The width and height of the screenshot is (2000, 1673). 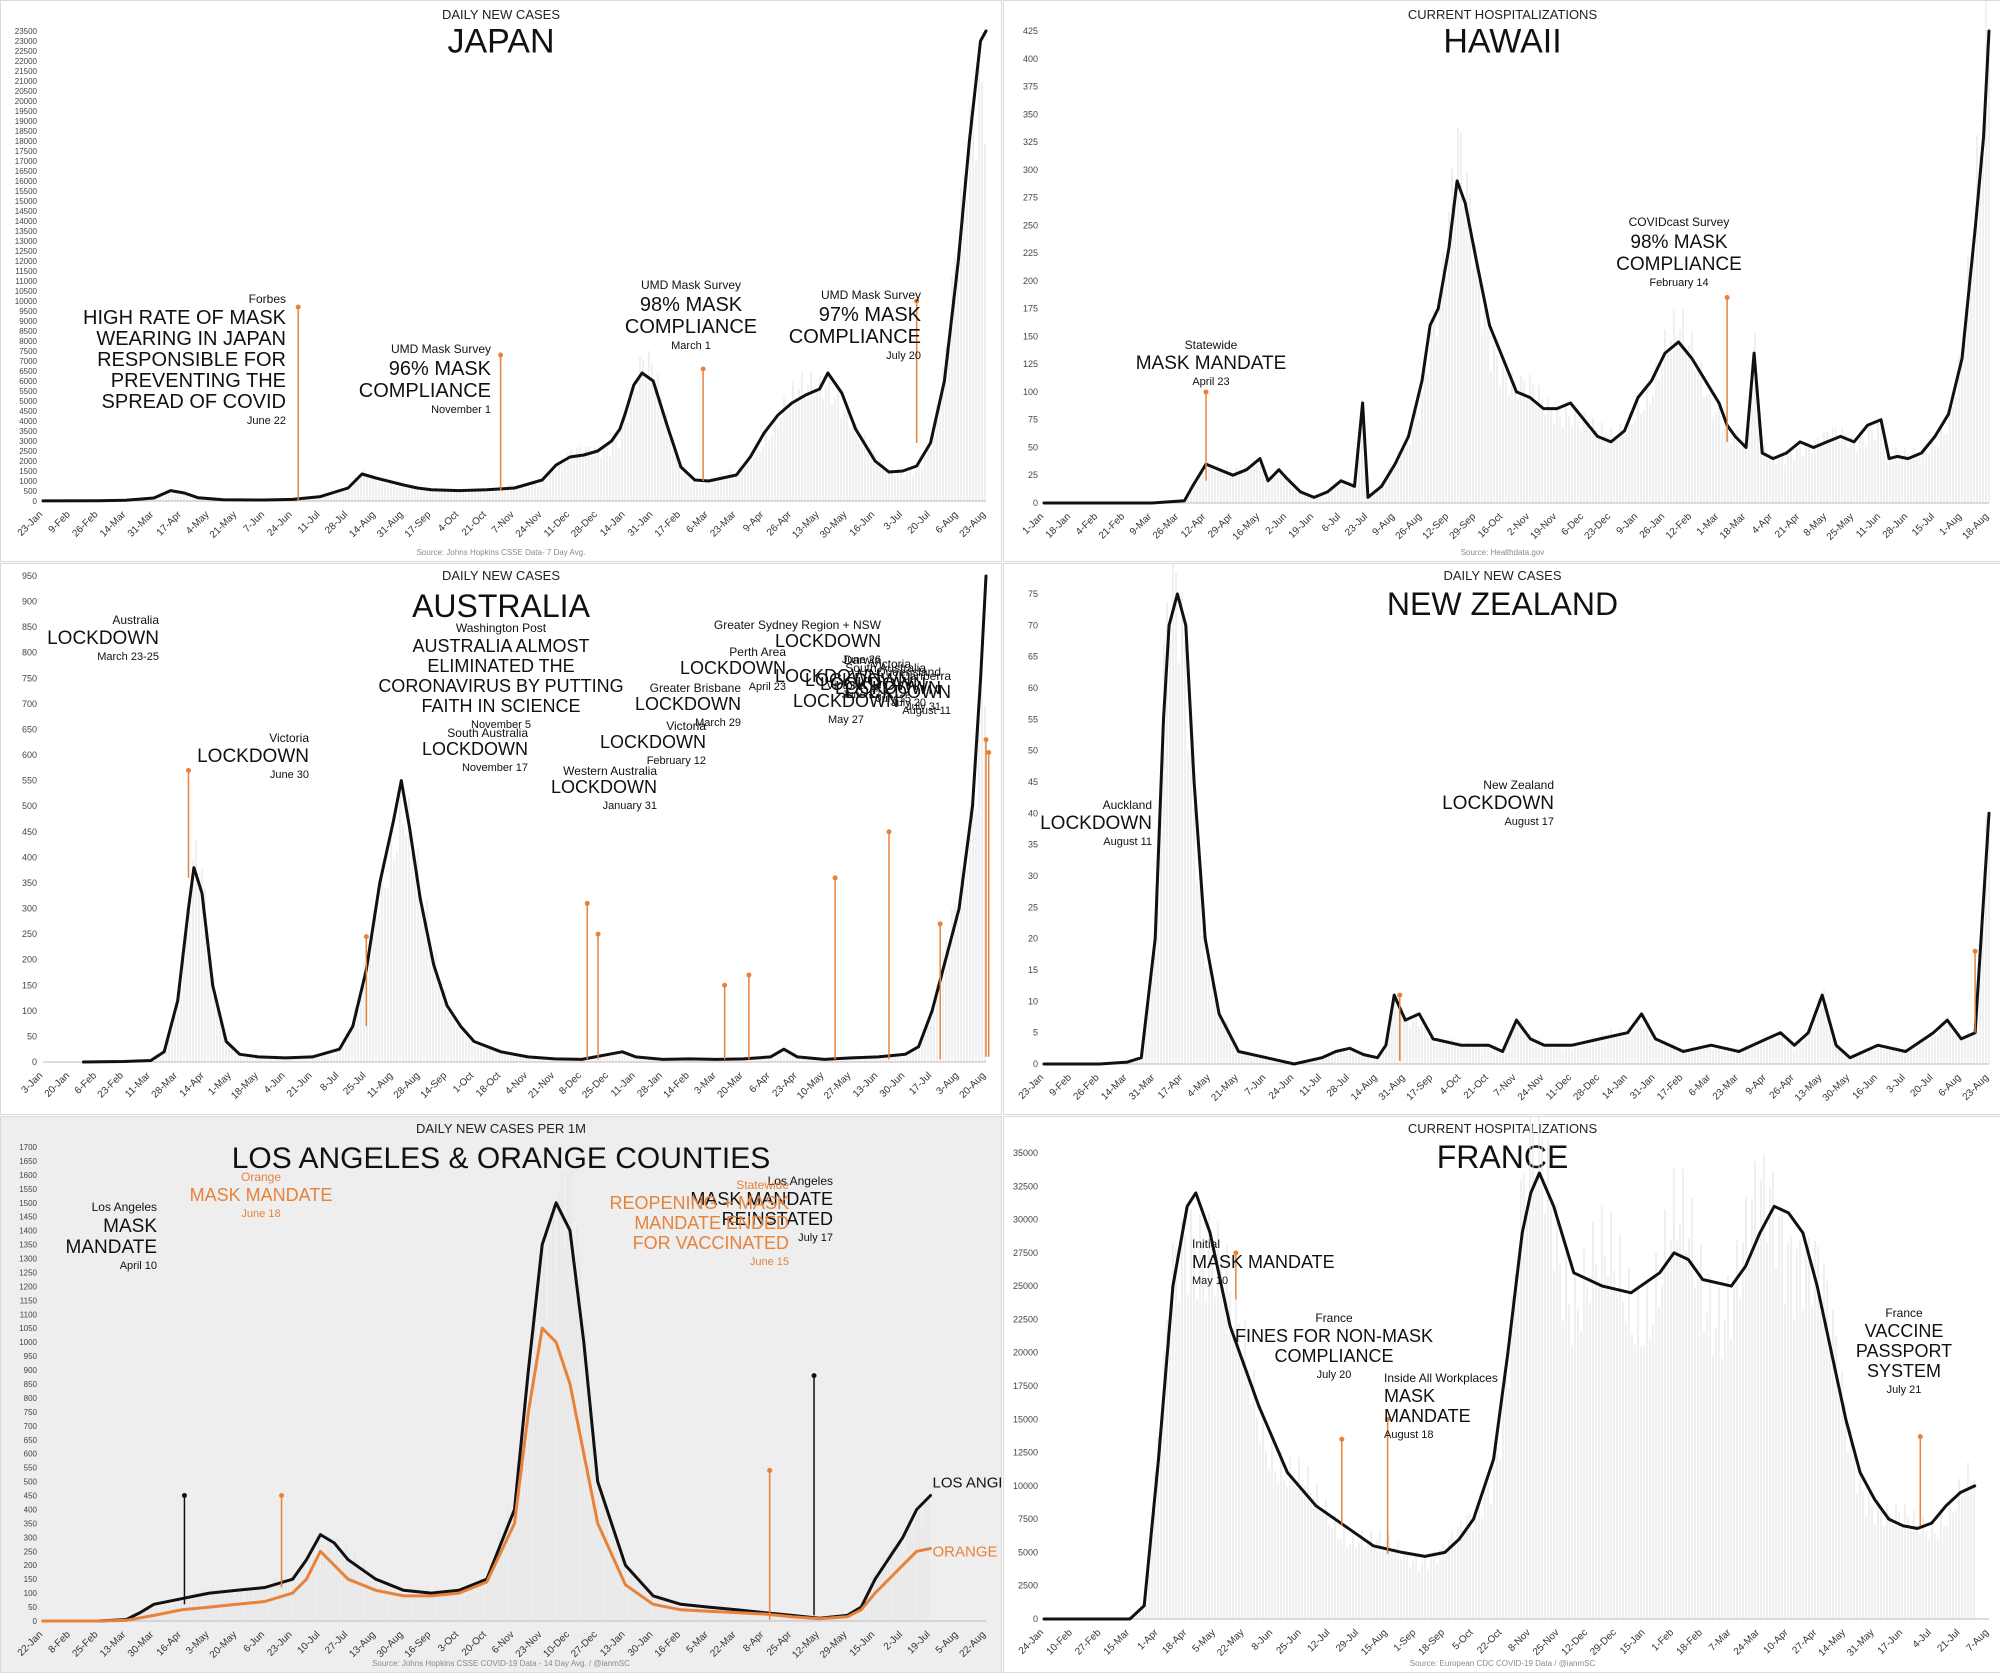 What do you see at coordinates (1030, 142) in the screenshot?
I see `y-tick-label: 325` at bounding box center [1030, 142].